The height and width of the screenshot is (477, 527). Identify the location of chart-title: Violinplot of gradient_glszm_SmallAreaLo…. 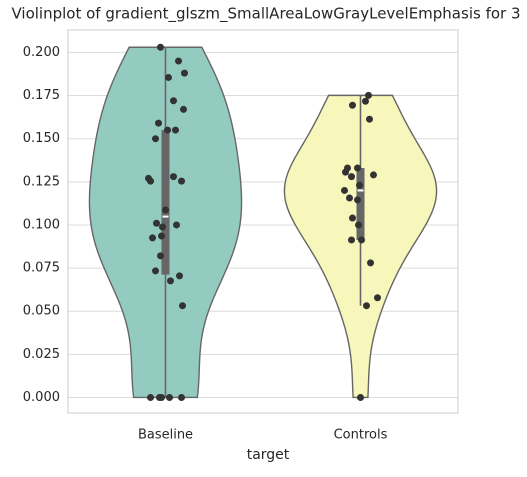
(265, 14).